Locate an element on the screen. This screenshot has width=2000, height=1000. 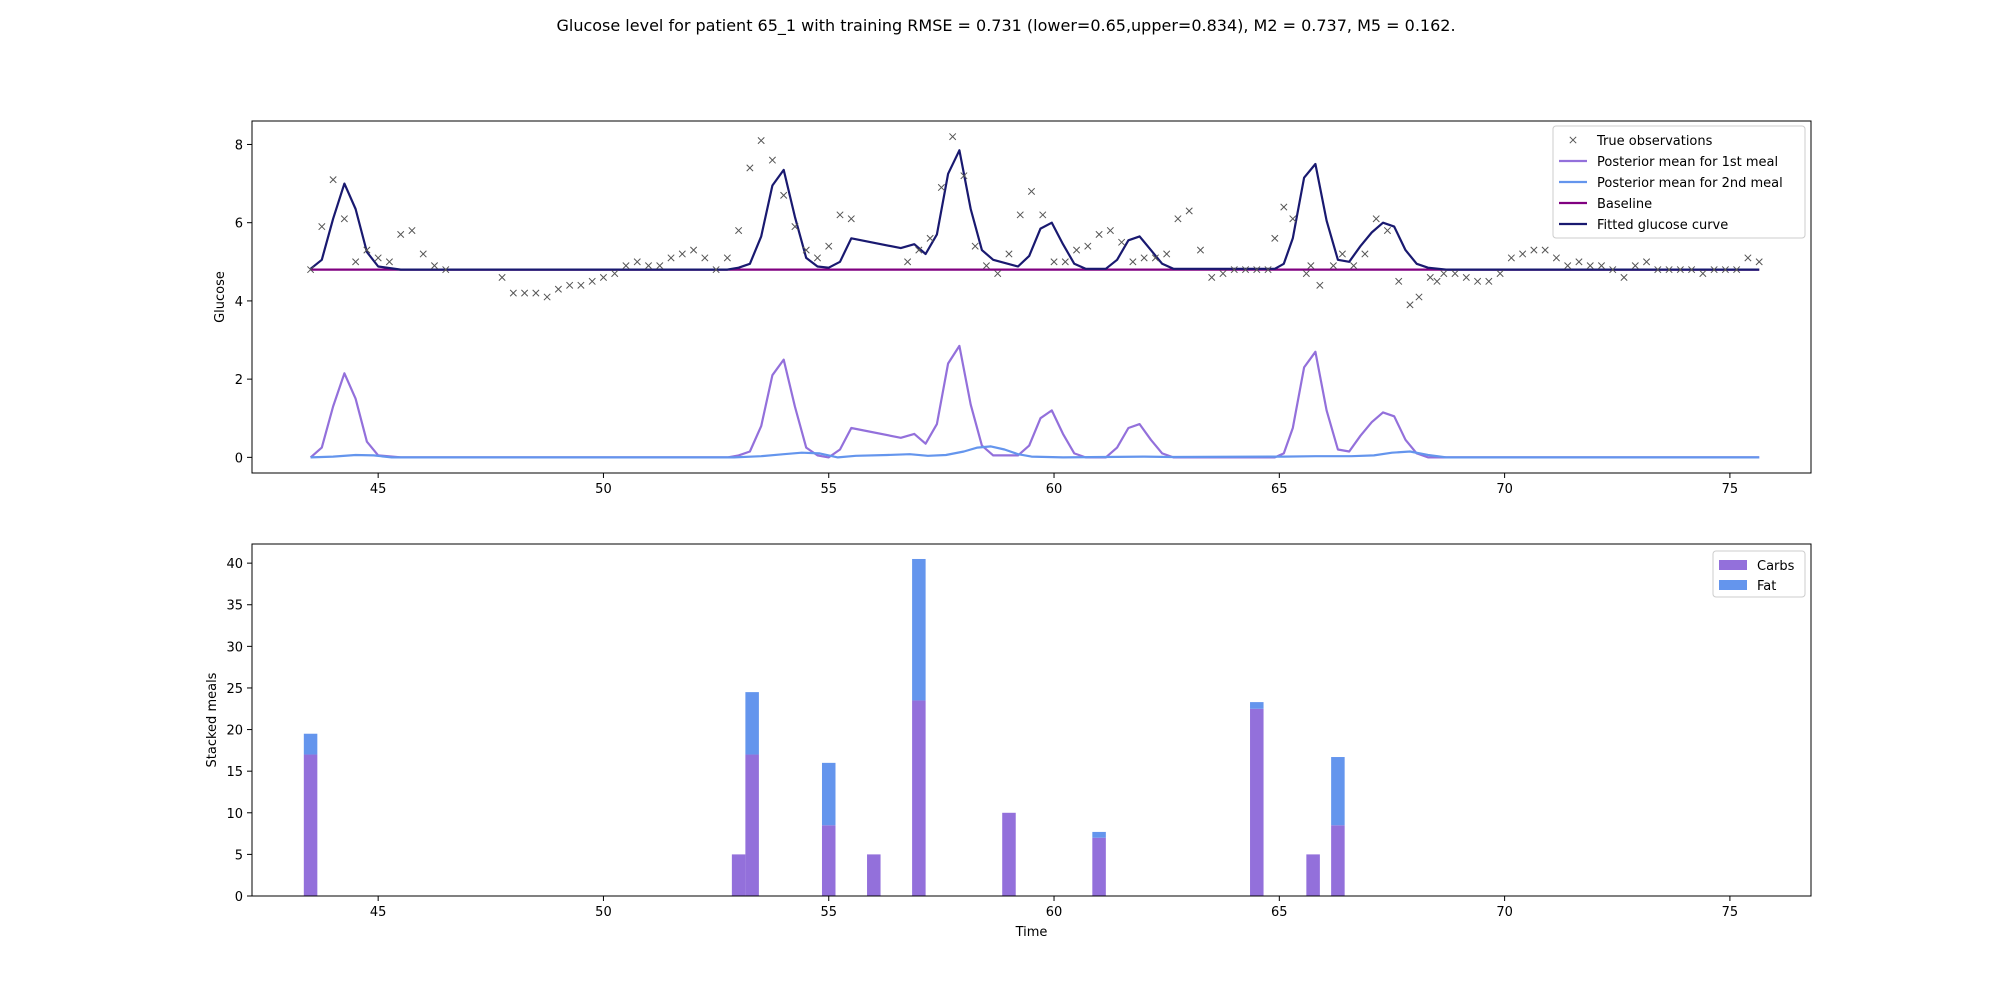
bottom-x-tick-label: 70 is located at coordinates (1504, 912).